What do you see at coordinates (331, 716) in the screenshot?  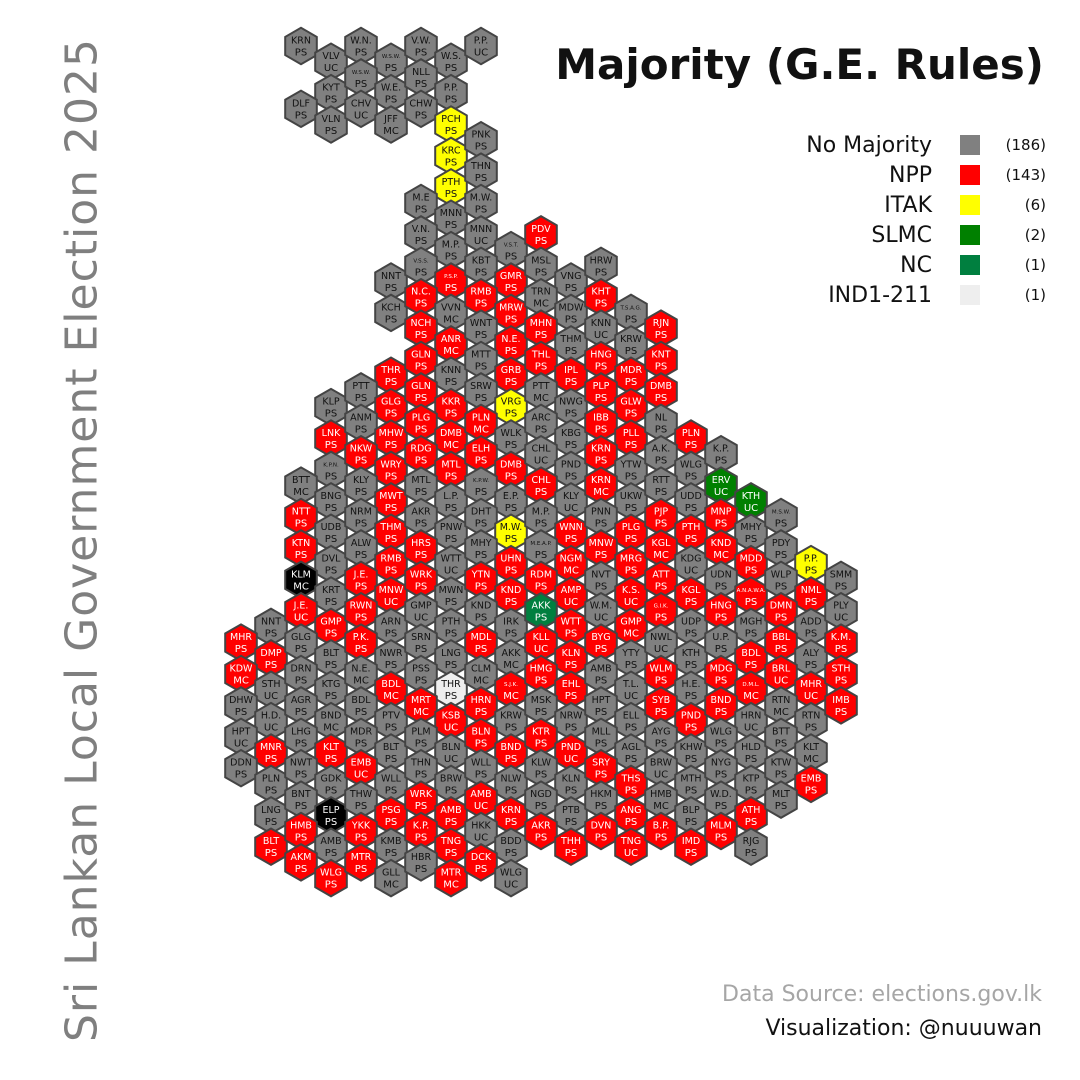 I see `hex-name: BND` at bounding box center [331, 716].